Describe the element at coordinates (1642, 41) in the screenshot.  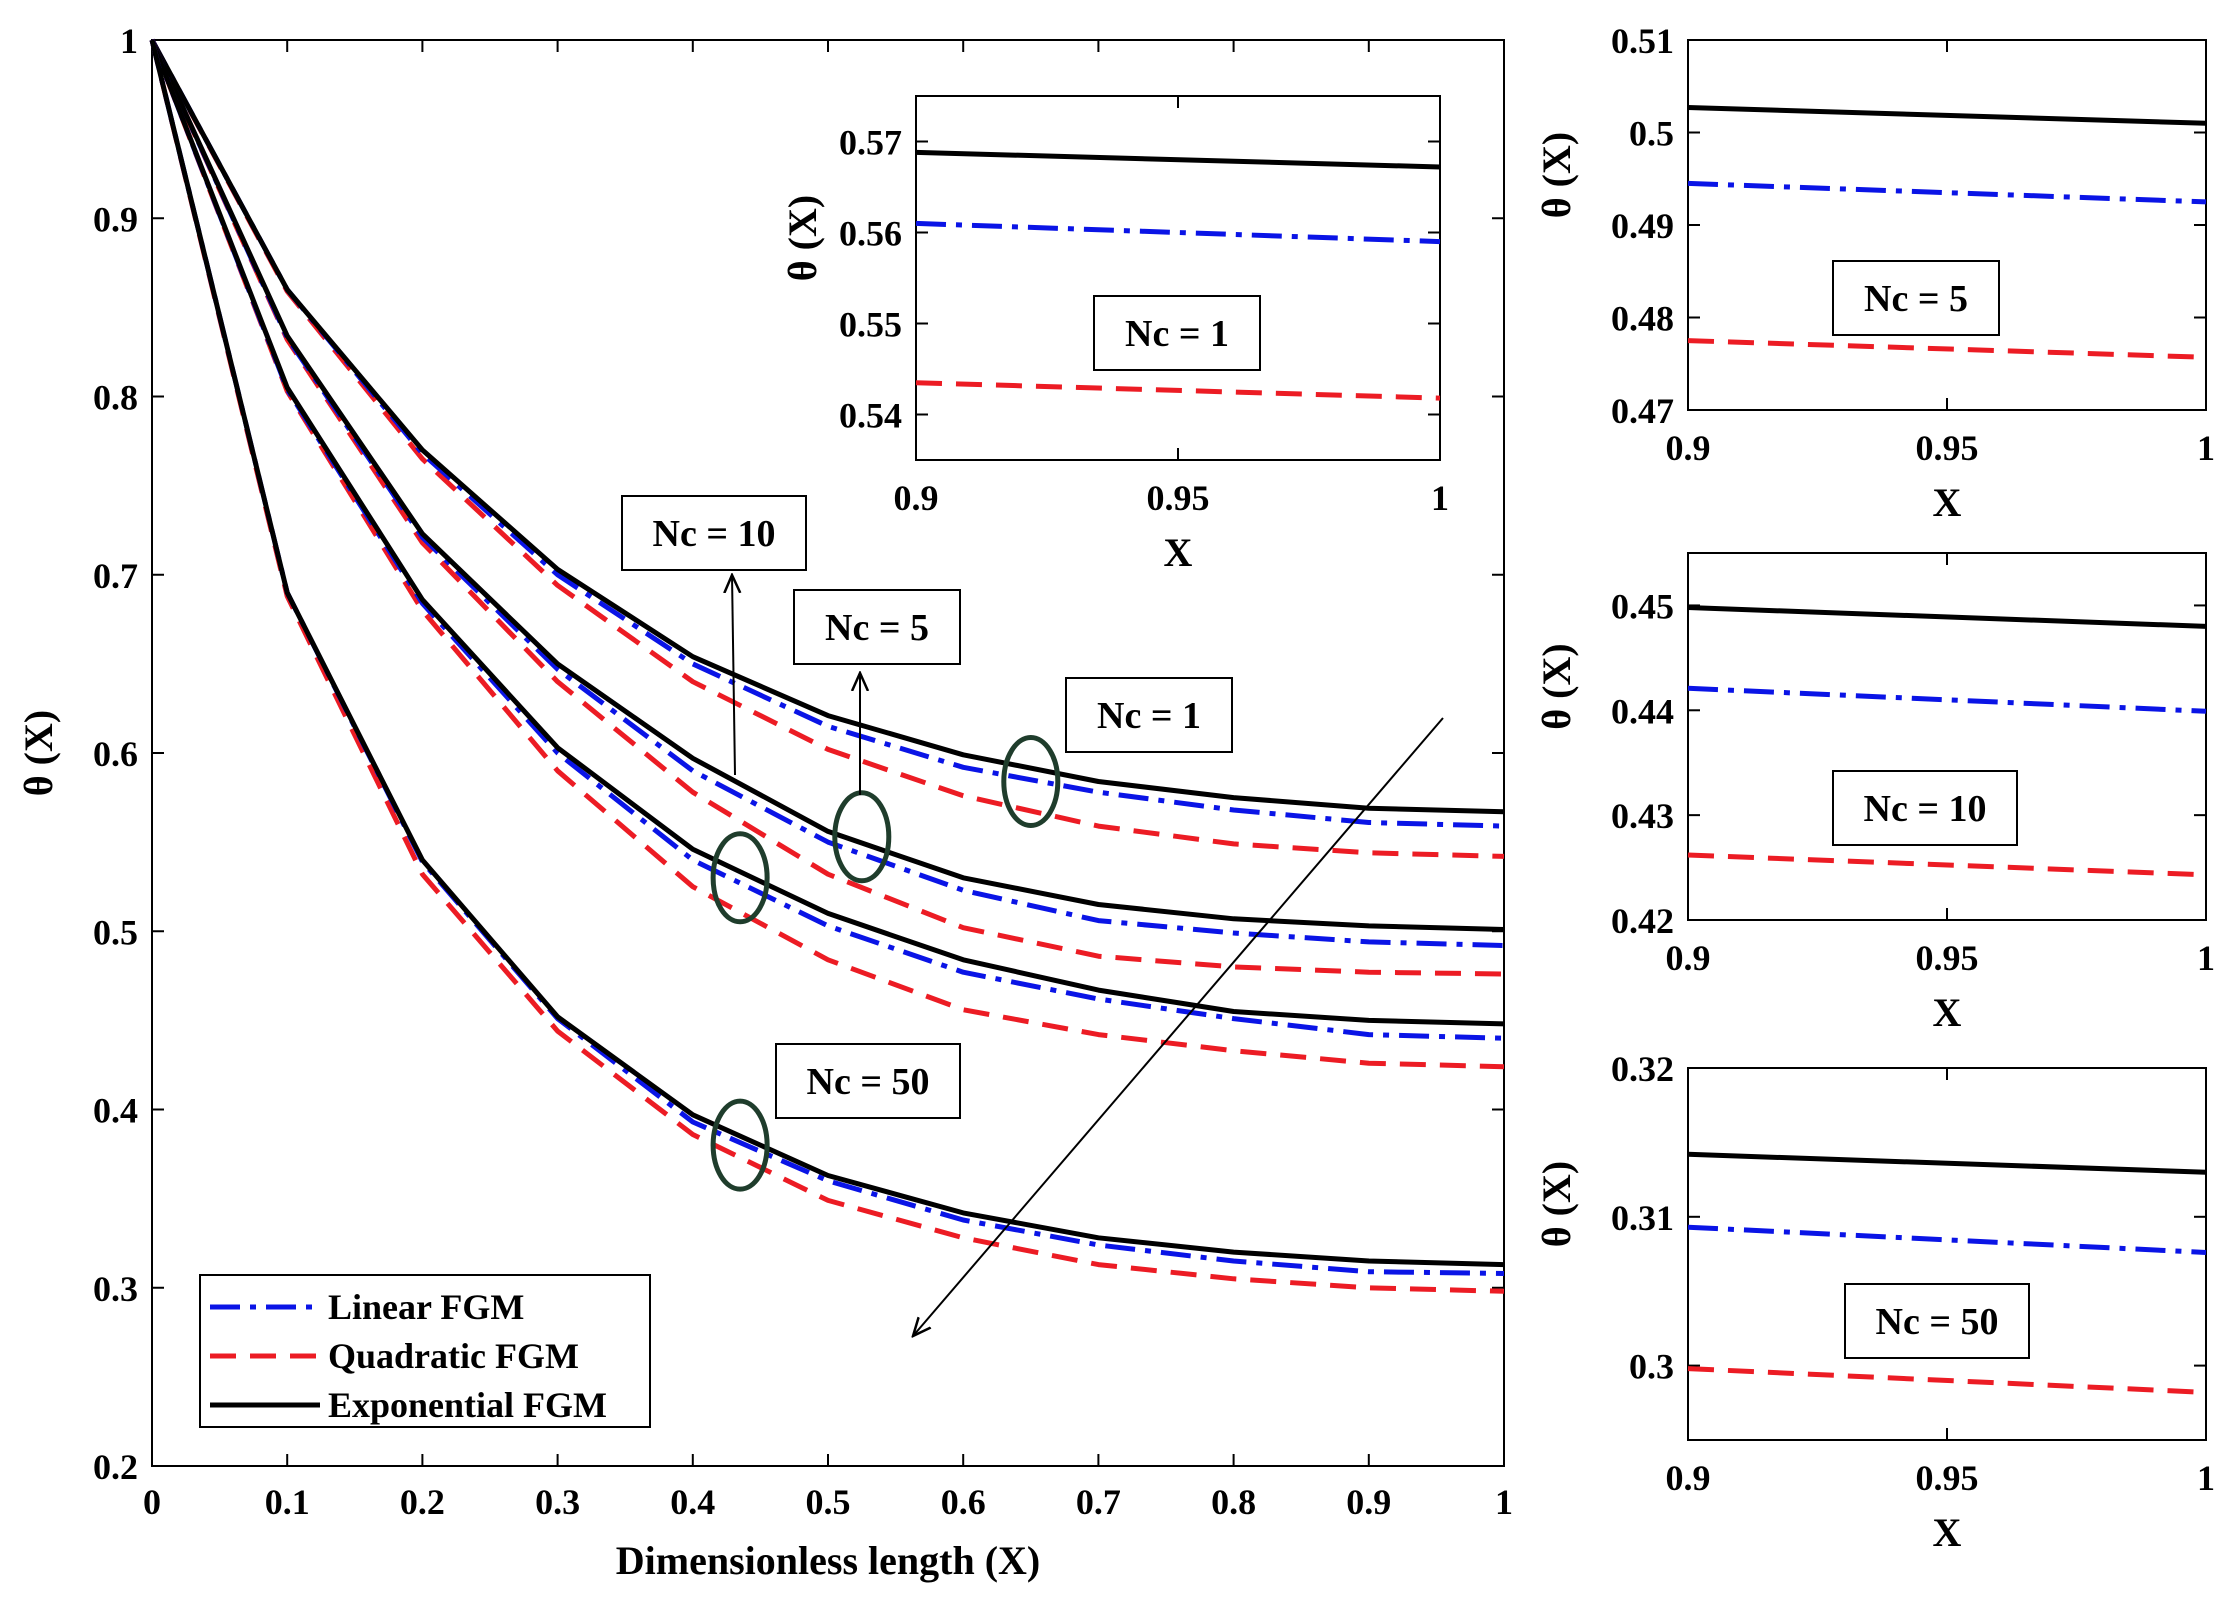
I see `right-nc5-ytick-label: 0.51` at that location.